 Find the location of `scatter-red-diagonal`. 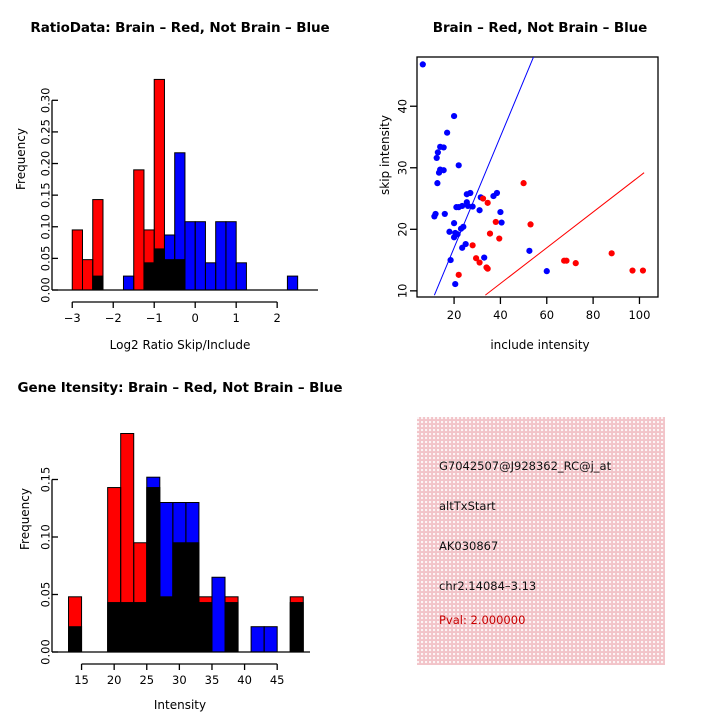

scatter-red-diagonal is located at coordinates (565, 234).